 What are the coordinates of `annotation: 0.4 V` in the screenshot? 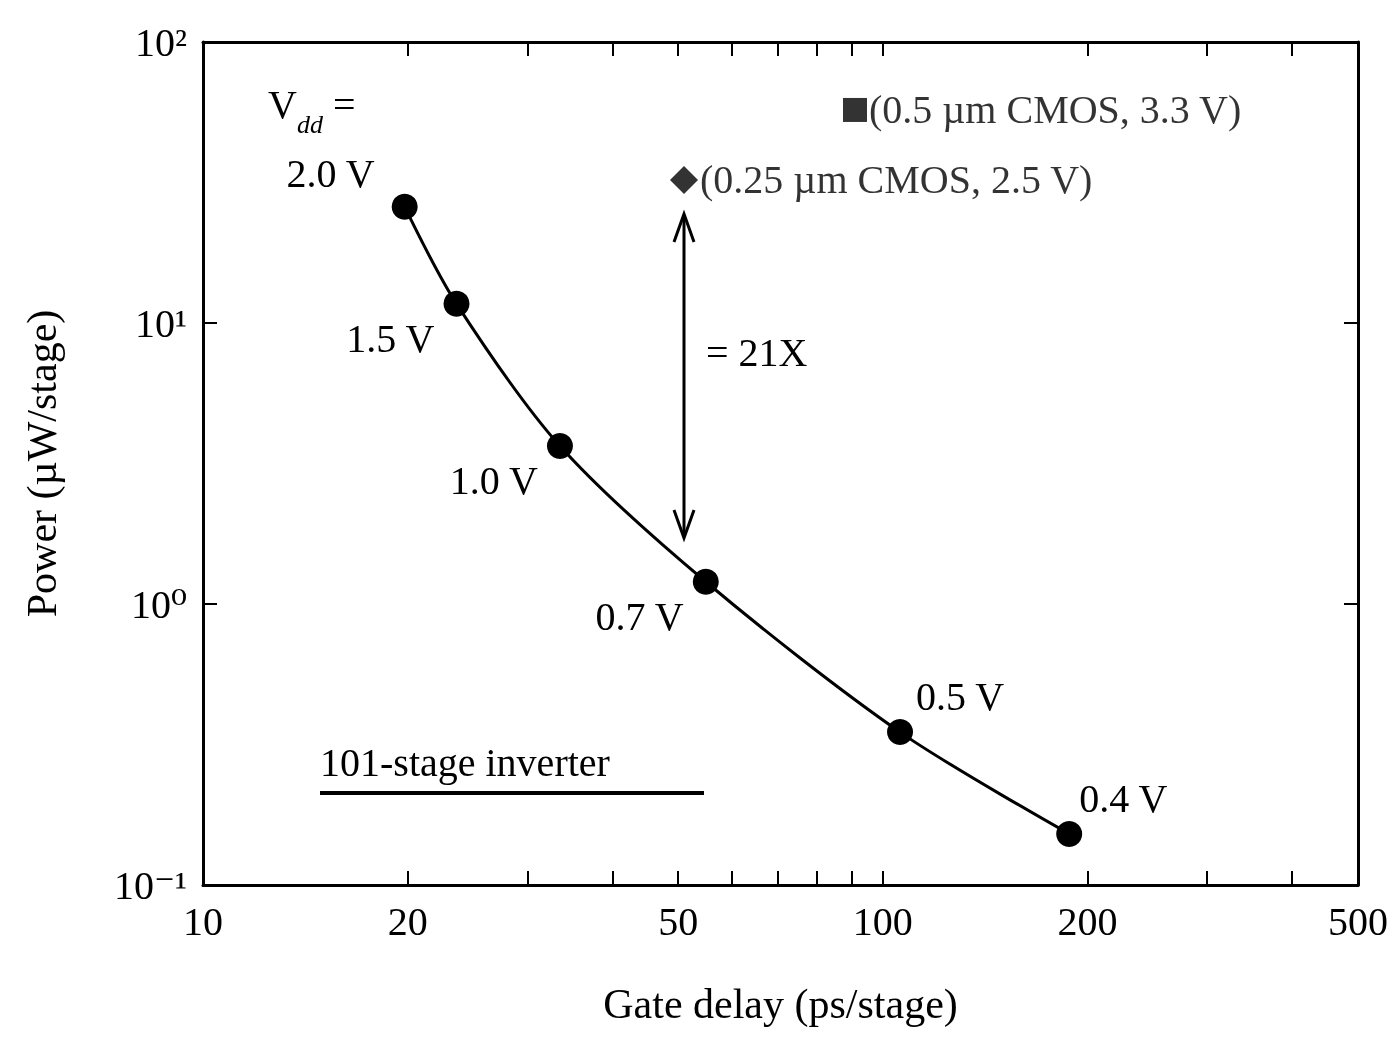 It's located at (1123, 798).